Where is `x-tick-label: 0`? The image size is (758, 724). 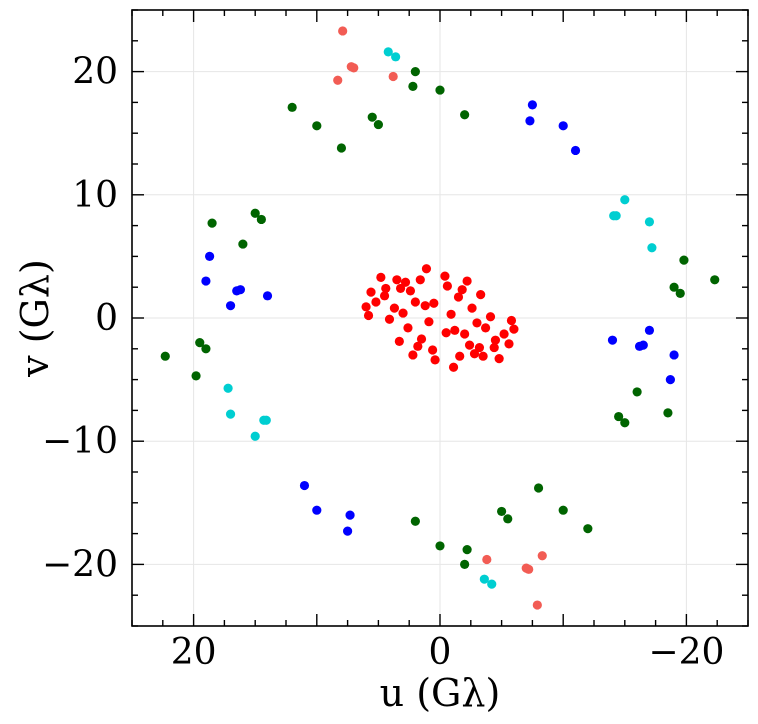
x-tick-label: 0 is located at coordinates (440, 652).